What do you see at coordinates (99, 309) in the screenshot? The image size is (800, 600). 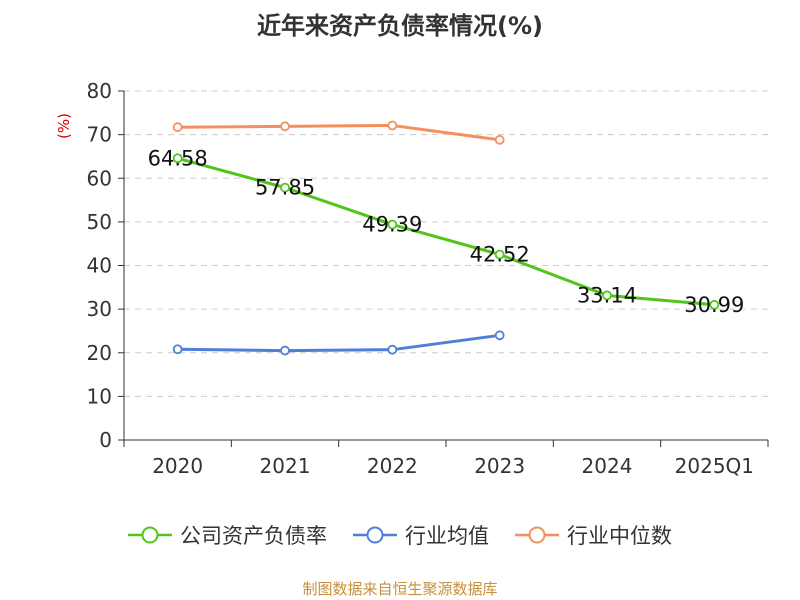 I see `y-tick-label: 30` at bounding box center [99, 309].